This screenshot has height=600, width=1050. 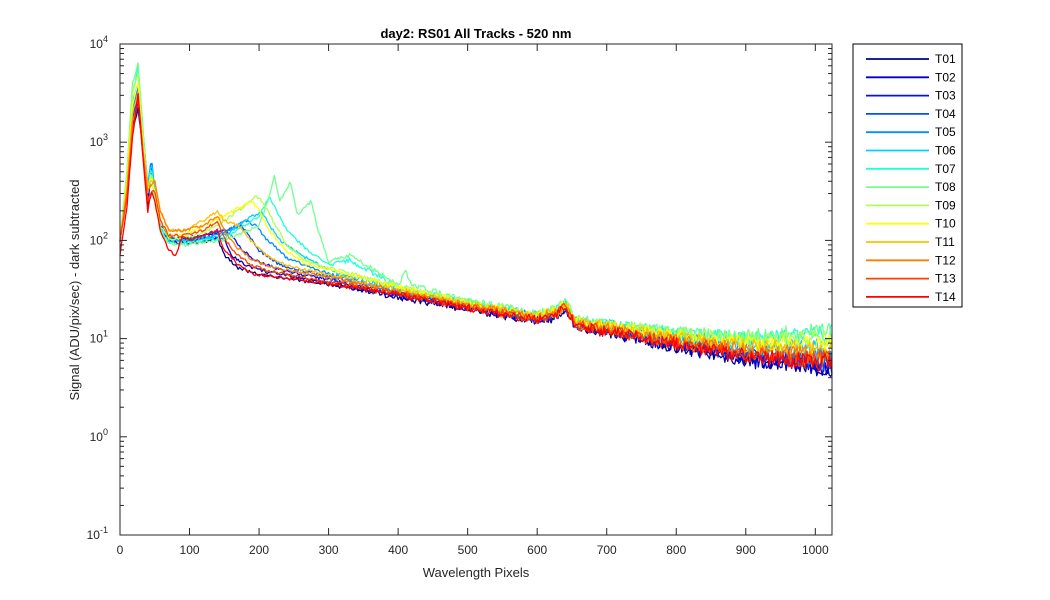 What do you see at coordinates (476, 572) in the screenshot?
I see `x-axis-label: Wavelength Pixels` at bounding box center [476, 572].